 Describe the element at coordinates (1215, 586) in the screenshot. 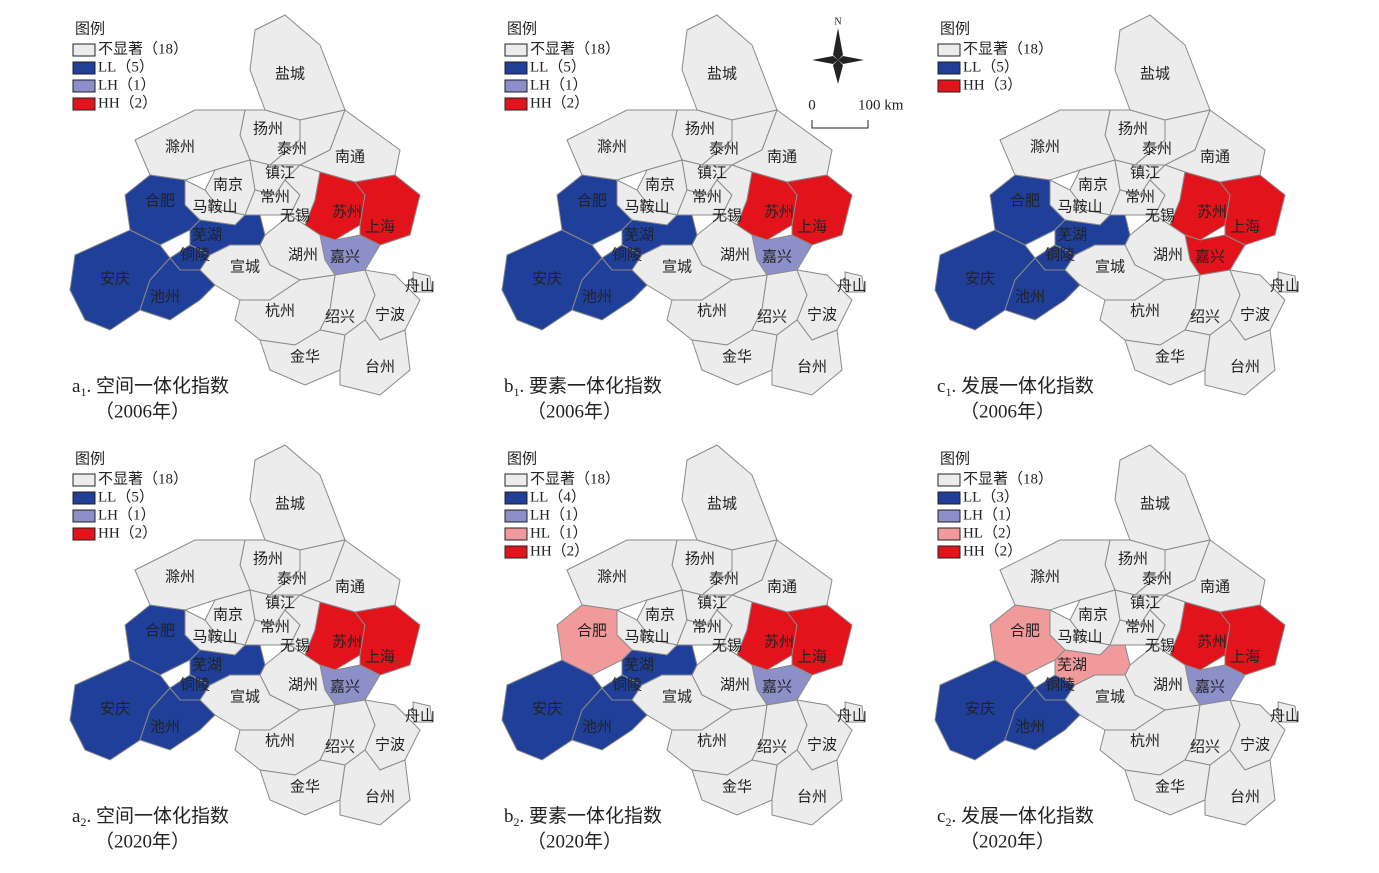

I see `city-label: 南通` at that location.